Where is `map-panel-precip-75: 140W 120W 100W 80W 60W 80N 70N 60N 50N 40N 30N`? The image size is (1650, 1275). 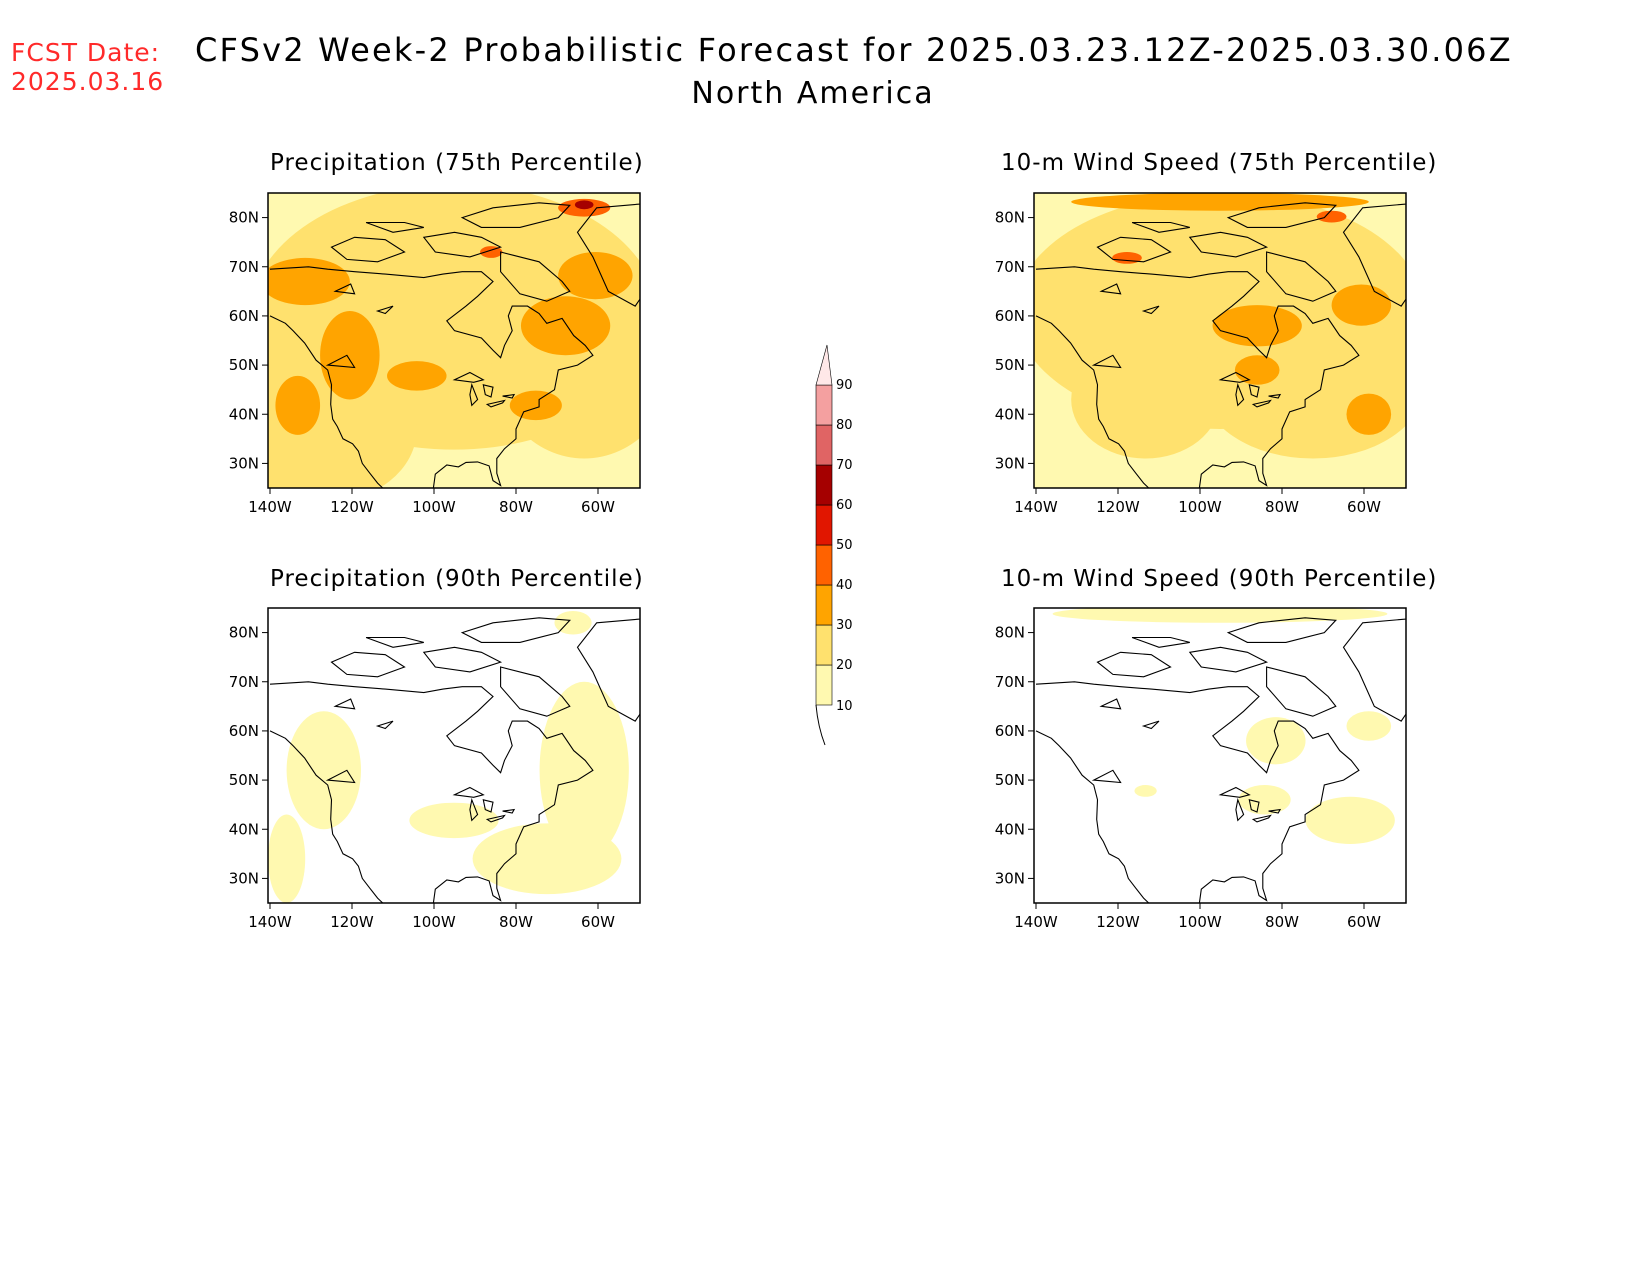
map-panel-precip-75: 140W 120W 100W 80W 60W 80N 70N 60N 50N 40N 30N is located at coordinates (435, 353).